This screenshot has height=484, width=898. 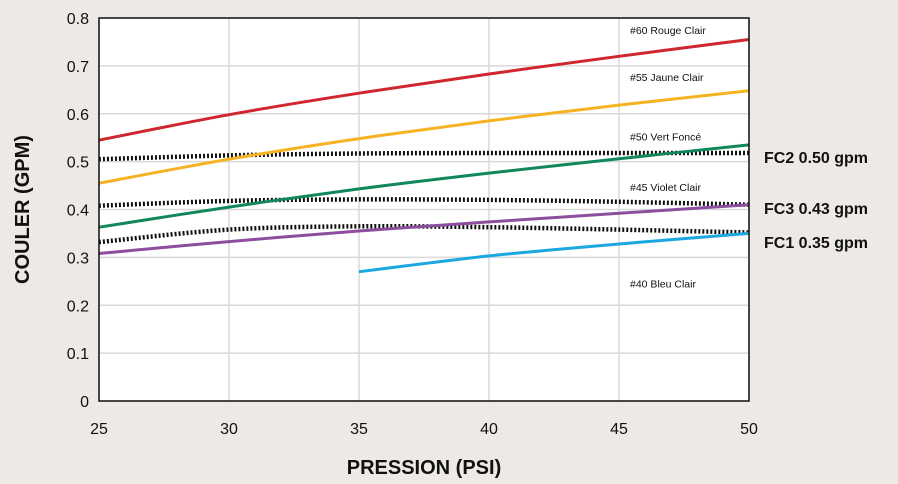 What do you see at coordinates (84, 402) in the screenshot?
I see `y-tick-label: 0` at bounding box center [84, 402].